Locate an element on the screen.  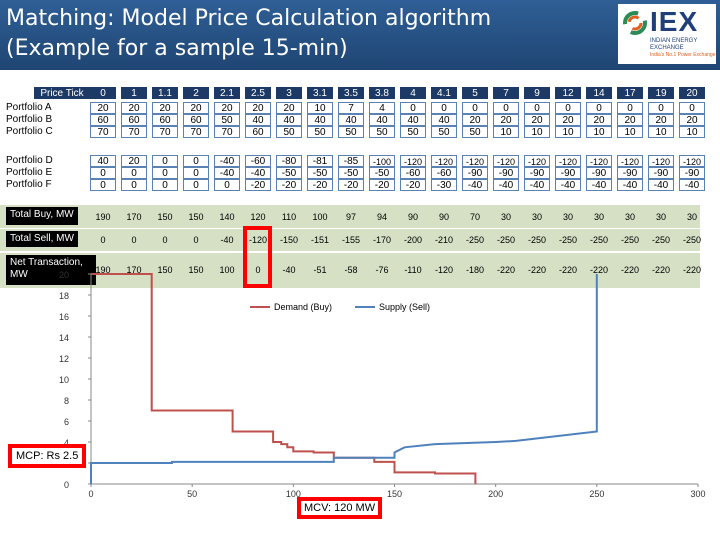
portfolio-value-cell: -100 is located at coordinates (382, 161).